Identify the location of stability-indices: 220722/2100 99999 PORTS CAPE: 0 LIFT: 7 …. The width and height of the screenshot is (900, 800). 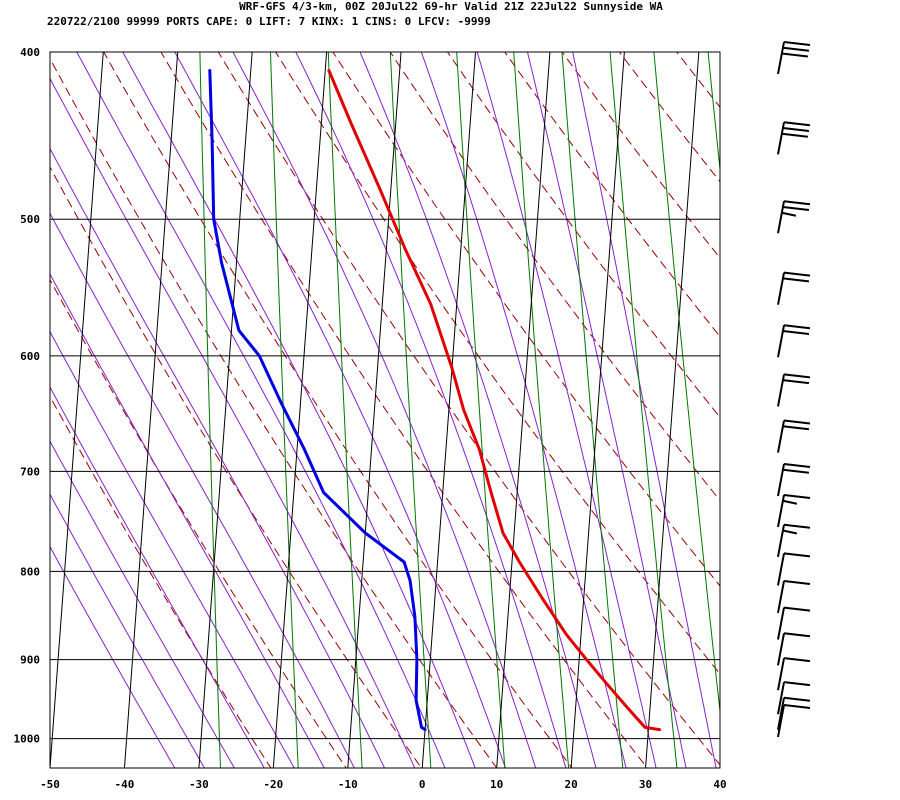
(269, 21).